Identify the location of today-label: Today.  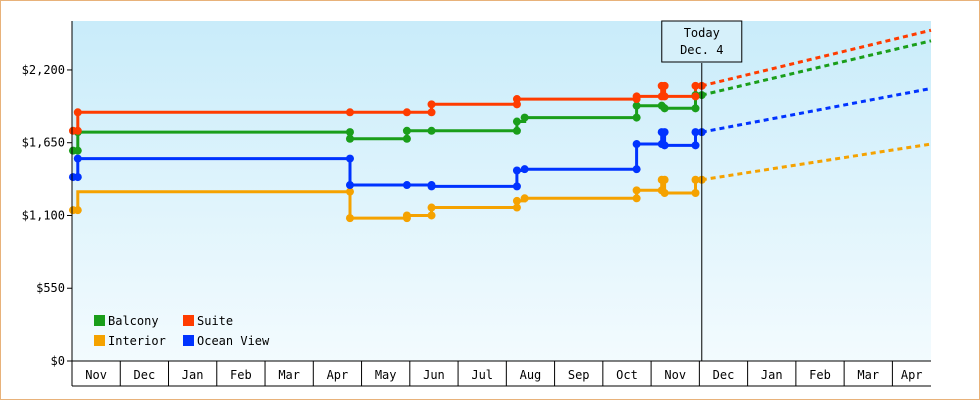
(702, 33).